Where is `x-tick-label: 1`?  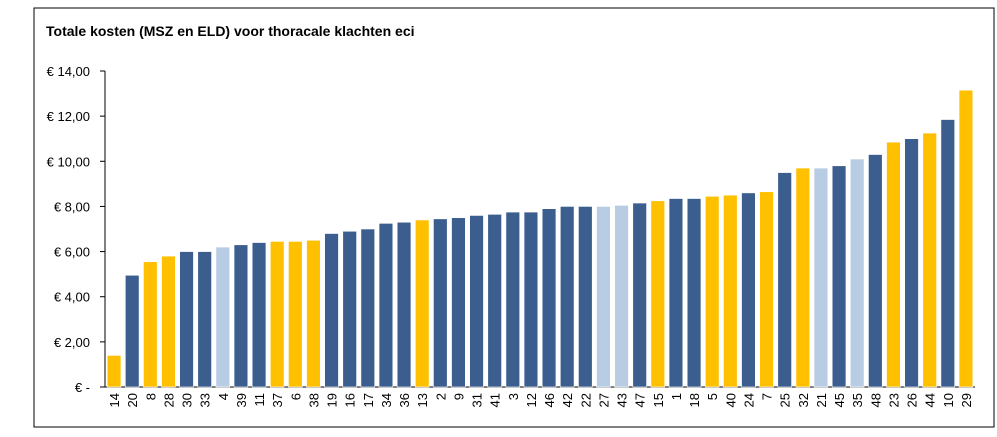
x-tick-label: 1 is located at coordinates (676, 396).